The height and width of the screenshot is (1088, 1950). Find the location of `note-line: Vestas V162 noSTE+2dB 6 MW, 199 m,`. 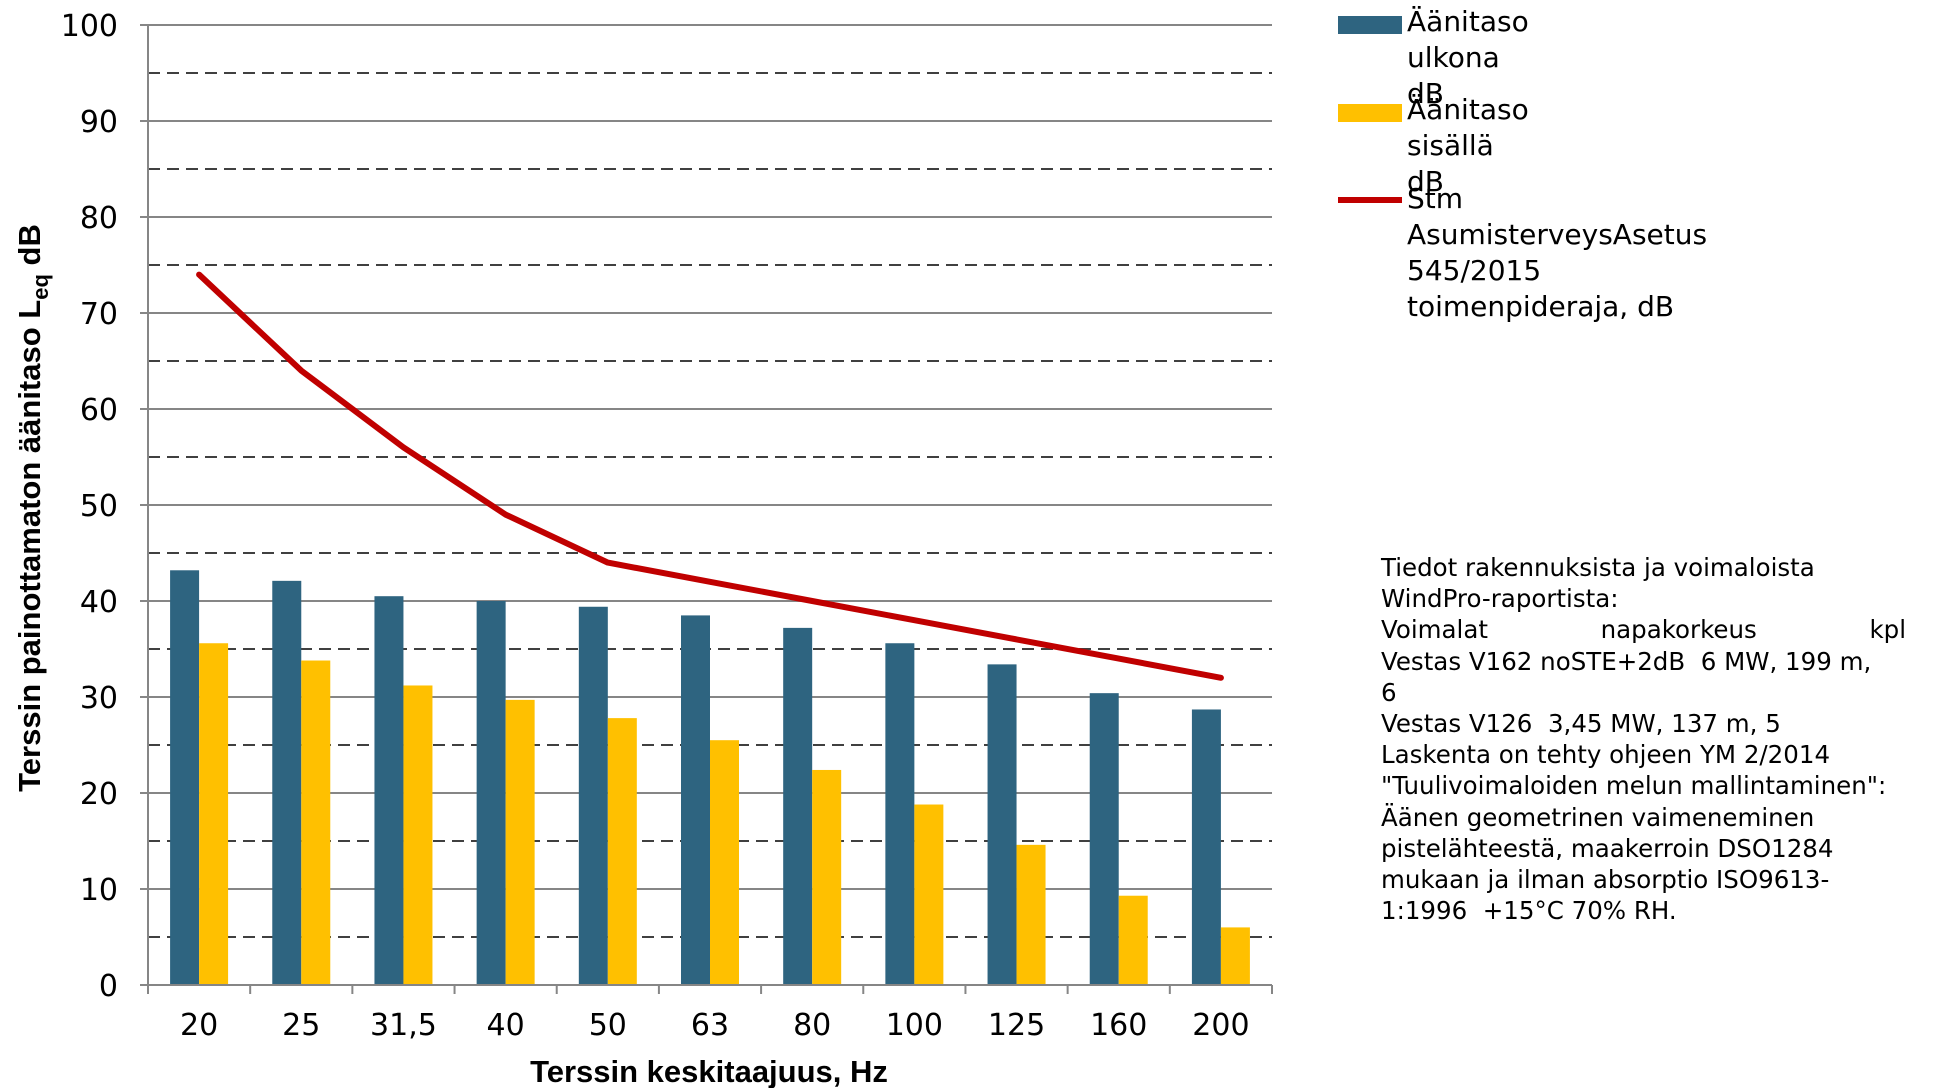

note-line: Vestas V162 noSTE+2dB 6 MW, 199 m, is located at coordinates (1626, 661).